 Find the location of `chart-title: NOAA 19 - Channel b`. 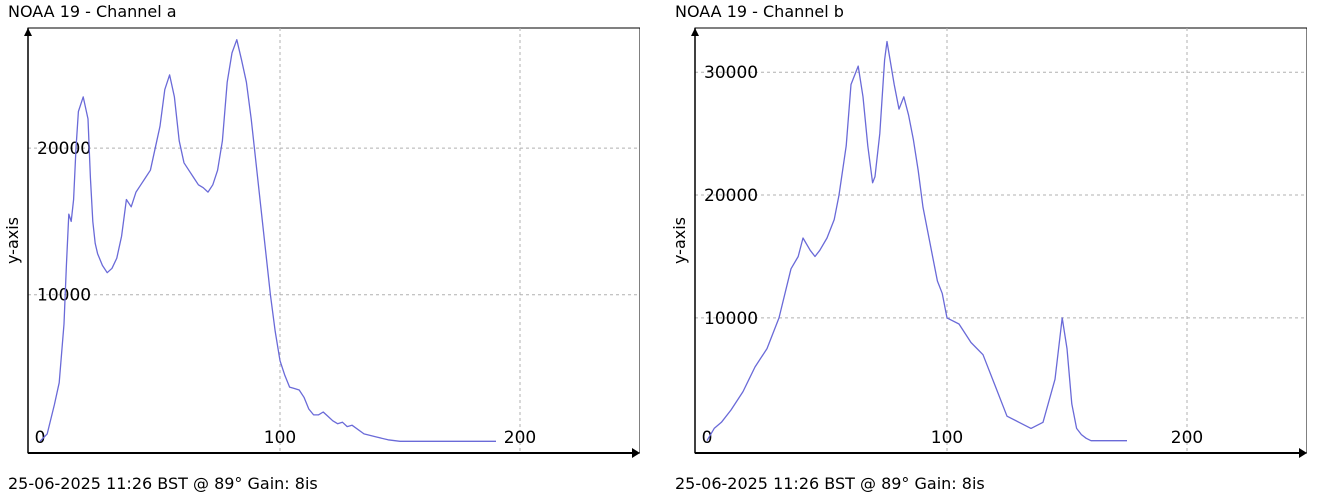

chart-title: NOAA 19 - Channel b is located at coordinates (759, 11).